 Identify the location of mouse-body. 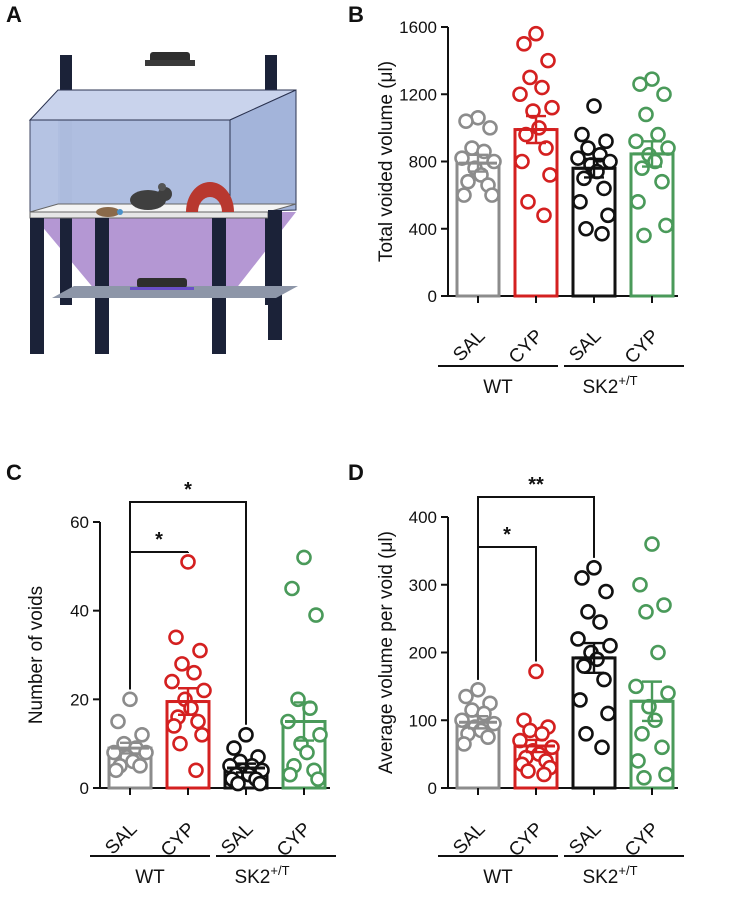
(148, 200).